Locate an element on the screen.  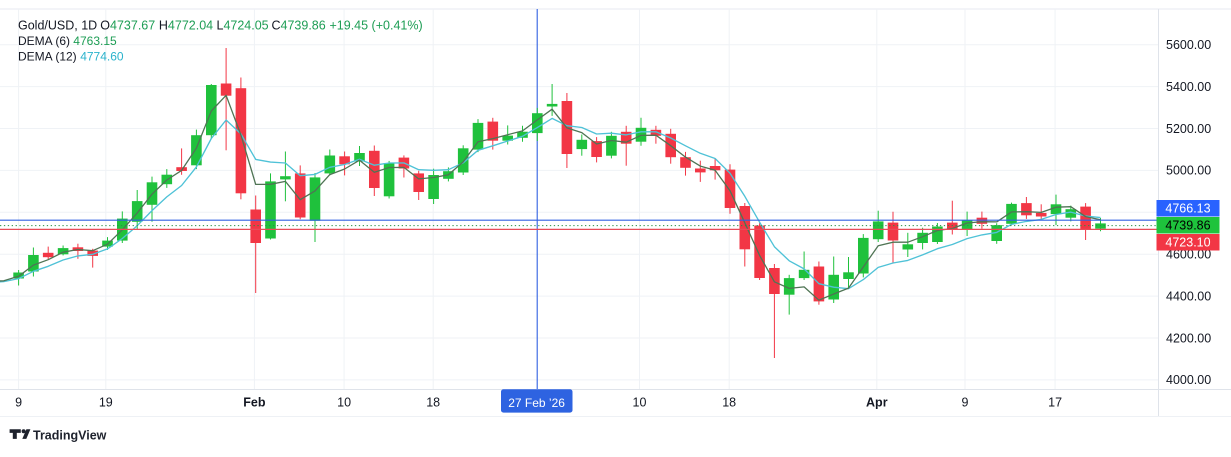
svg-text: 4763.15 is located at coordinates (95, 41).